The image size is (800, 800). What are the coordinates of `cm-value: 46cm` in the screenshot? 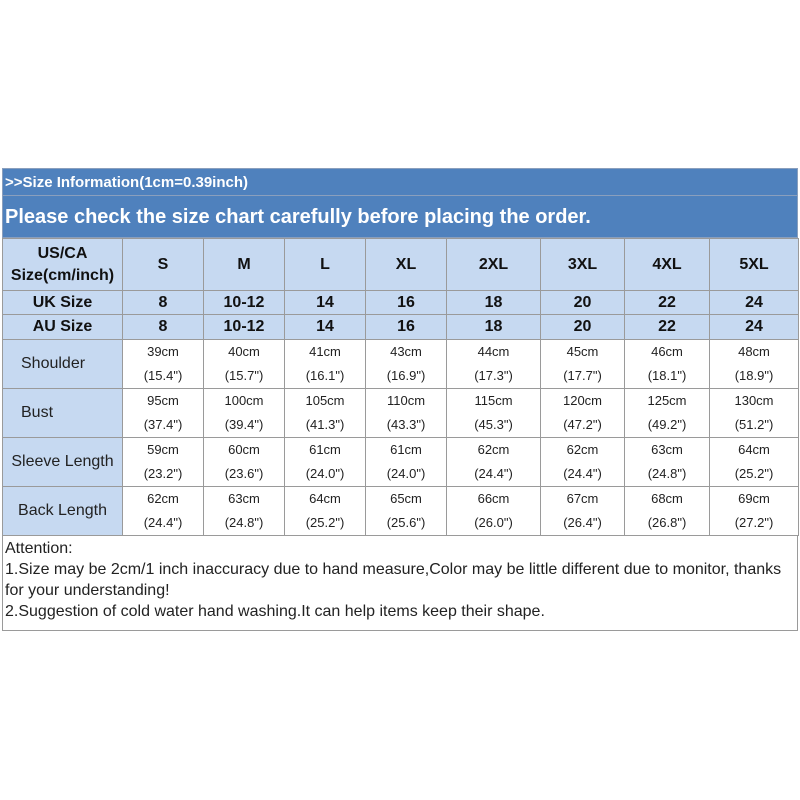 It's located at (667, 351).